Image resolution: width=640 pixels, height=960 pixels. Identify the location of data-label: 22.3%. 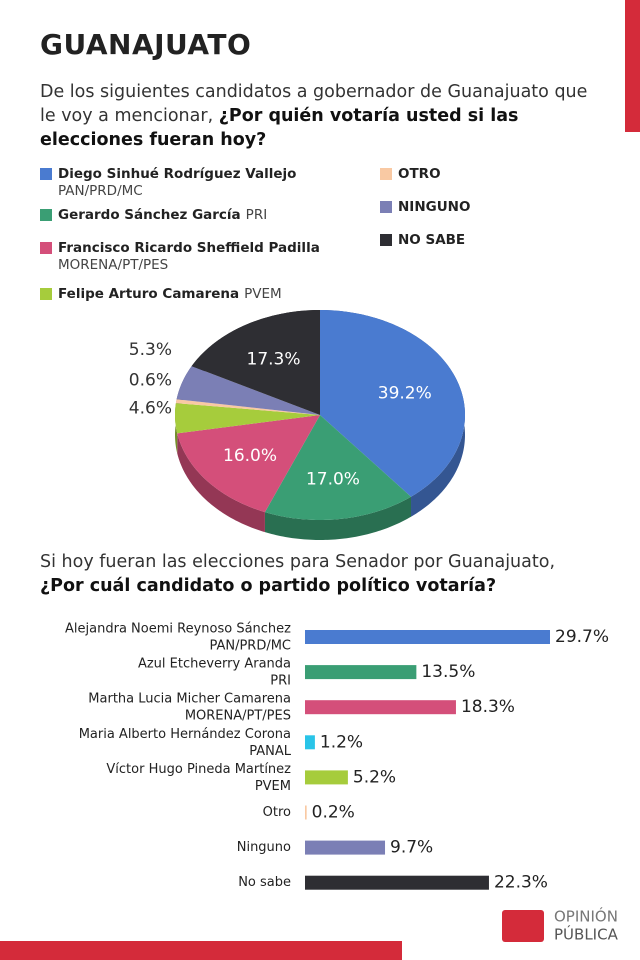
(521, 883).